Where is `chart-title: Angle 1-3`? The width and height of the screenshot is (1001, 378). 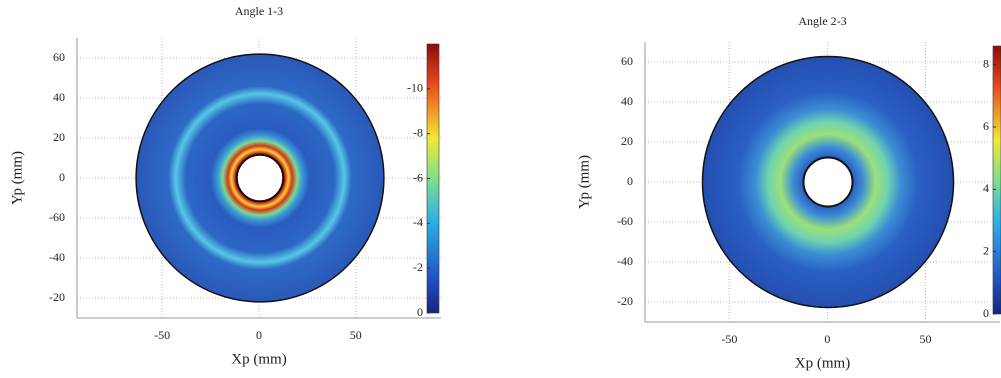 chart-title: Angle 1-3 is located at coordinates (259, 11).